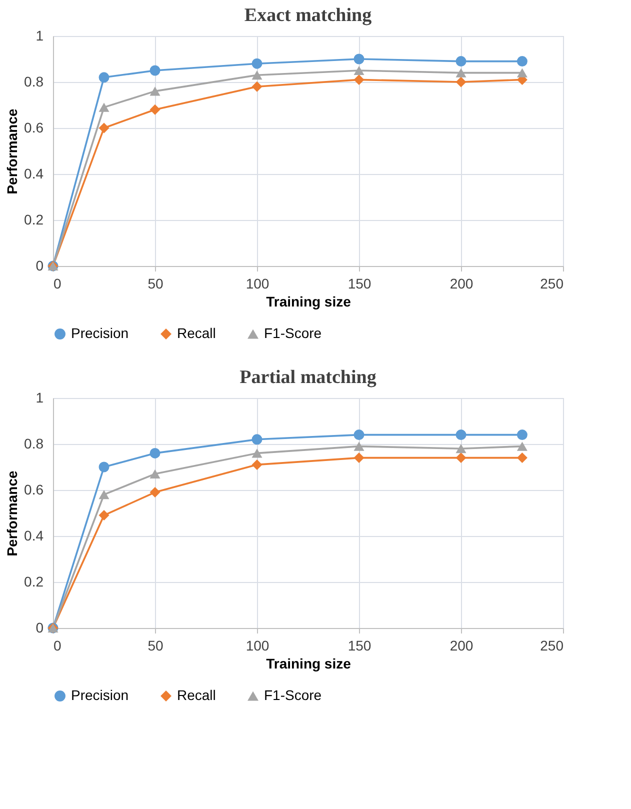 The image size is (631, 809). Describe the element at coordinates (308, 15) in the screenshot. I see `chart-title: Exact matching` at that location.